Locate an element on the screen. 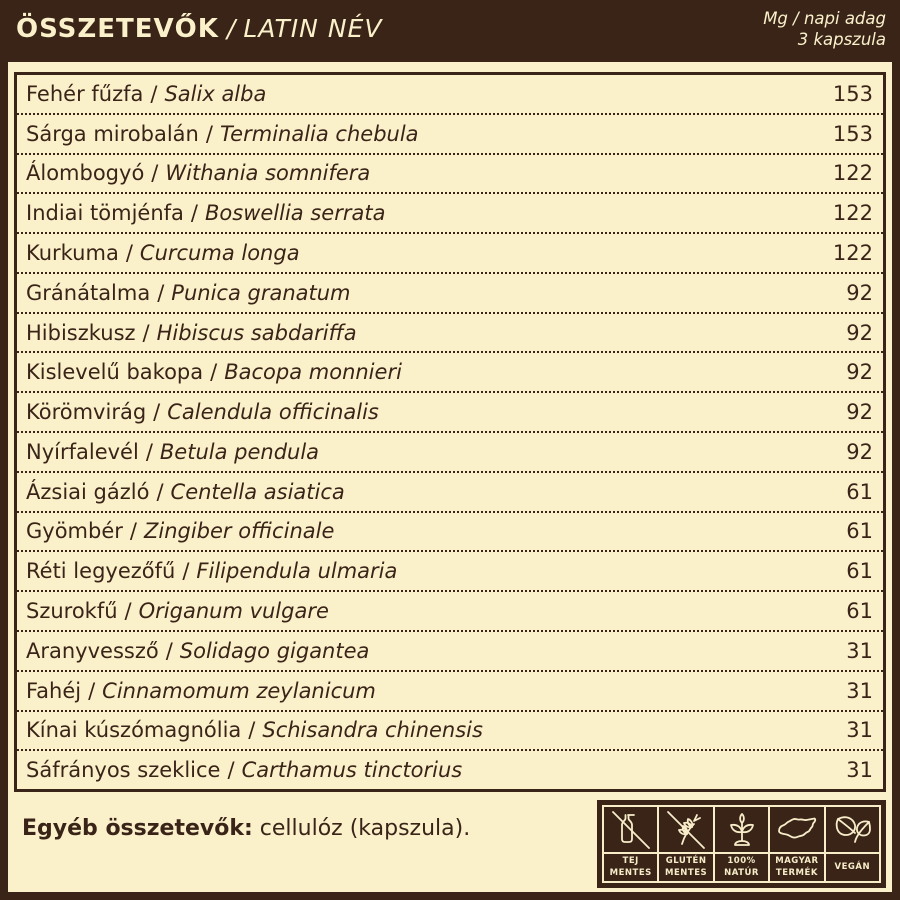 The image size is (900, 900). ingredient-name-hu: Gránátalma is located at coordinates (88, 292).